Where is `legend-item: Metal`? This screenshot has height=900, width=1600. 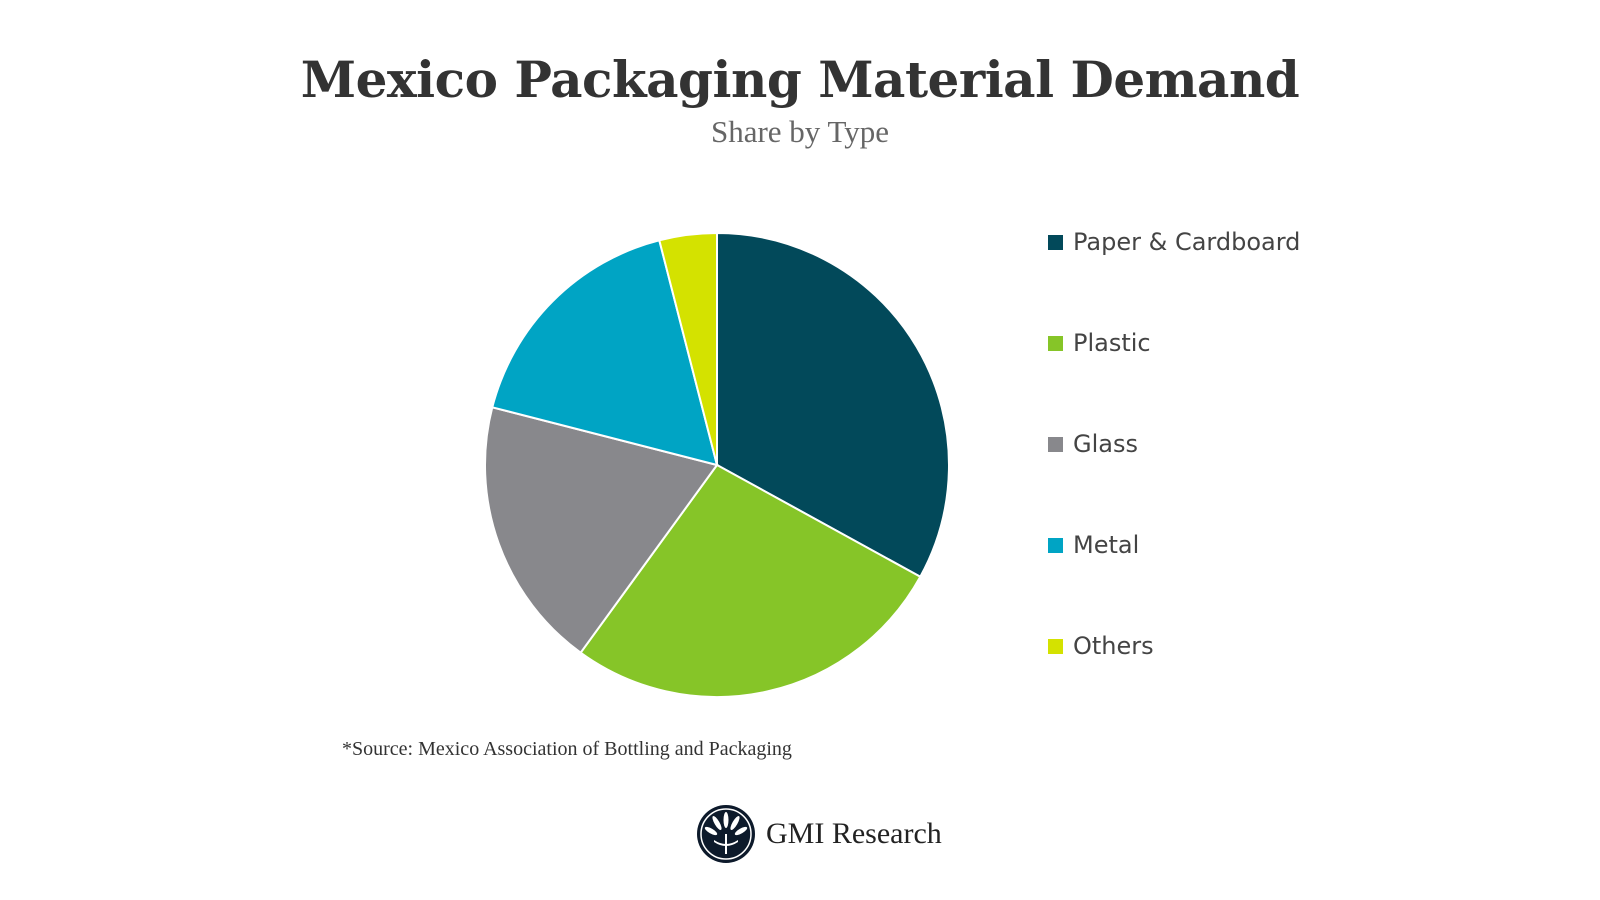 legend-item: Metal is located at coordinates (1093, 545).